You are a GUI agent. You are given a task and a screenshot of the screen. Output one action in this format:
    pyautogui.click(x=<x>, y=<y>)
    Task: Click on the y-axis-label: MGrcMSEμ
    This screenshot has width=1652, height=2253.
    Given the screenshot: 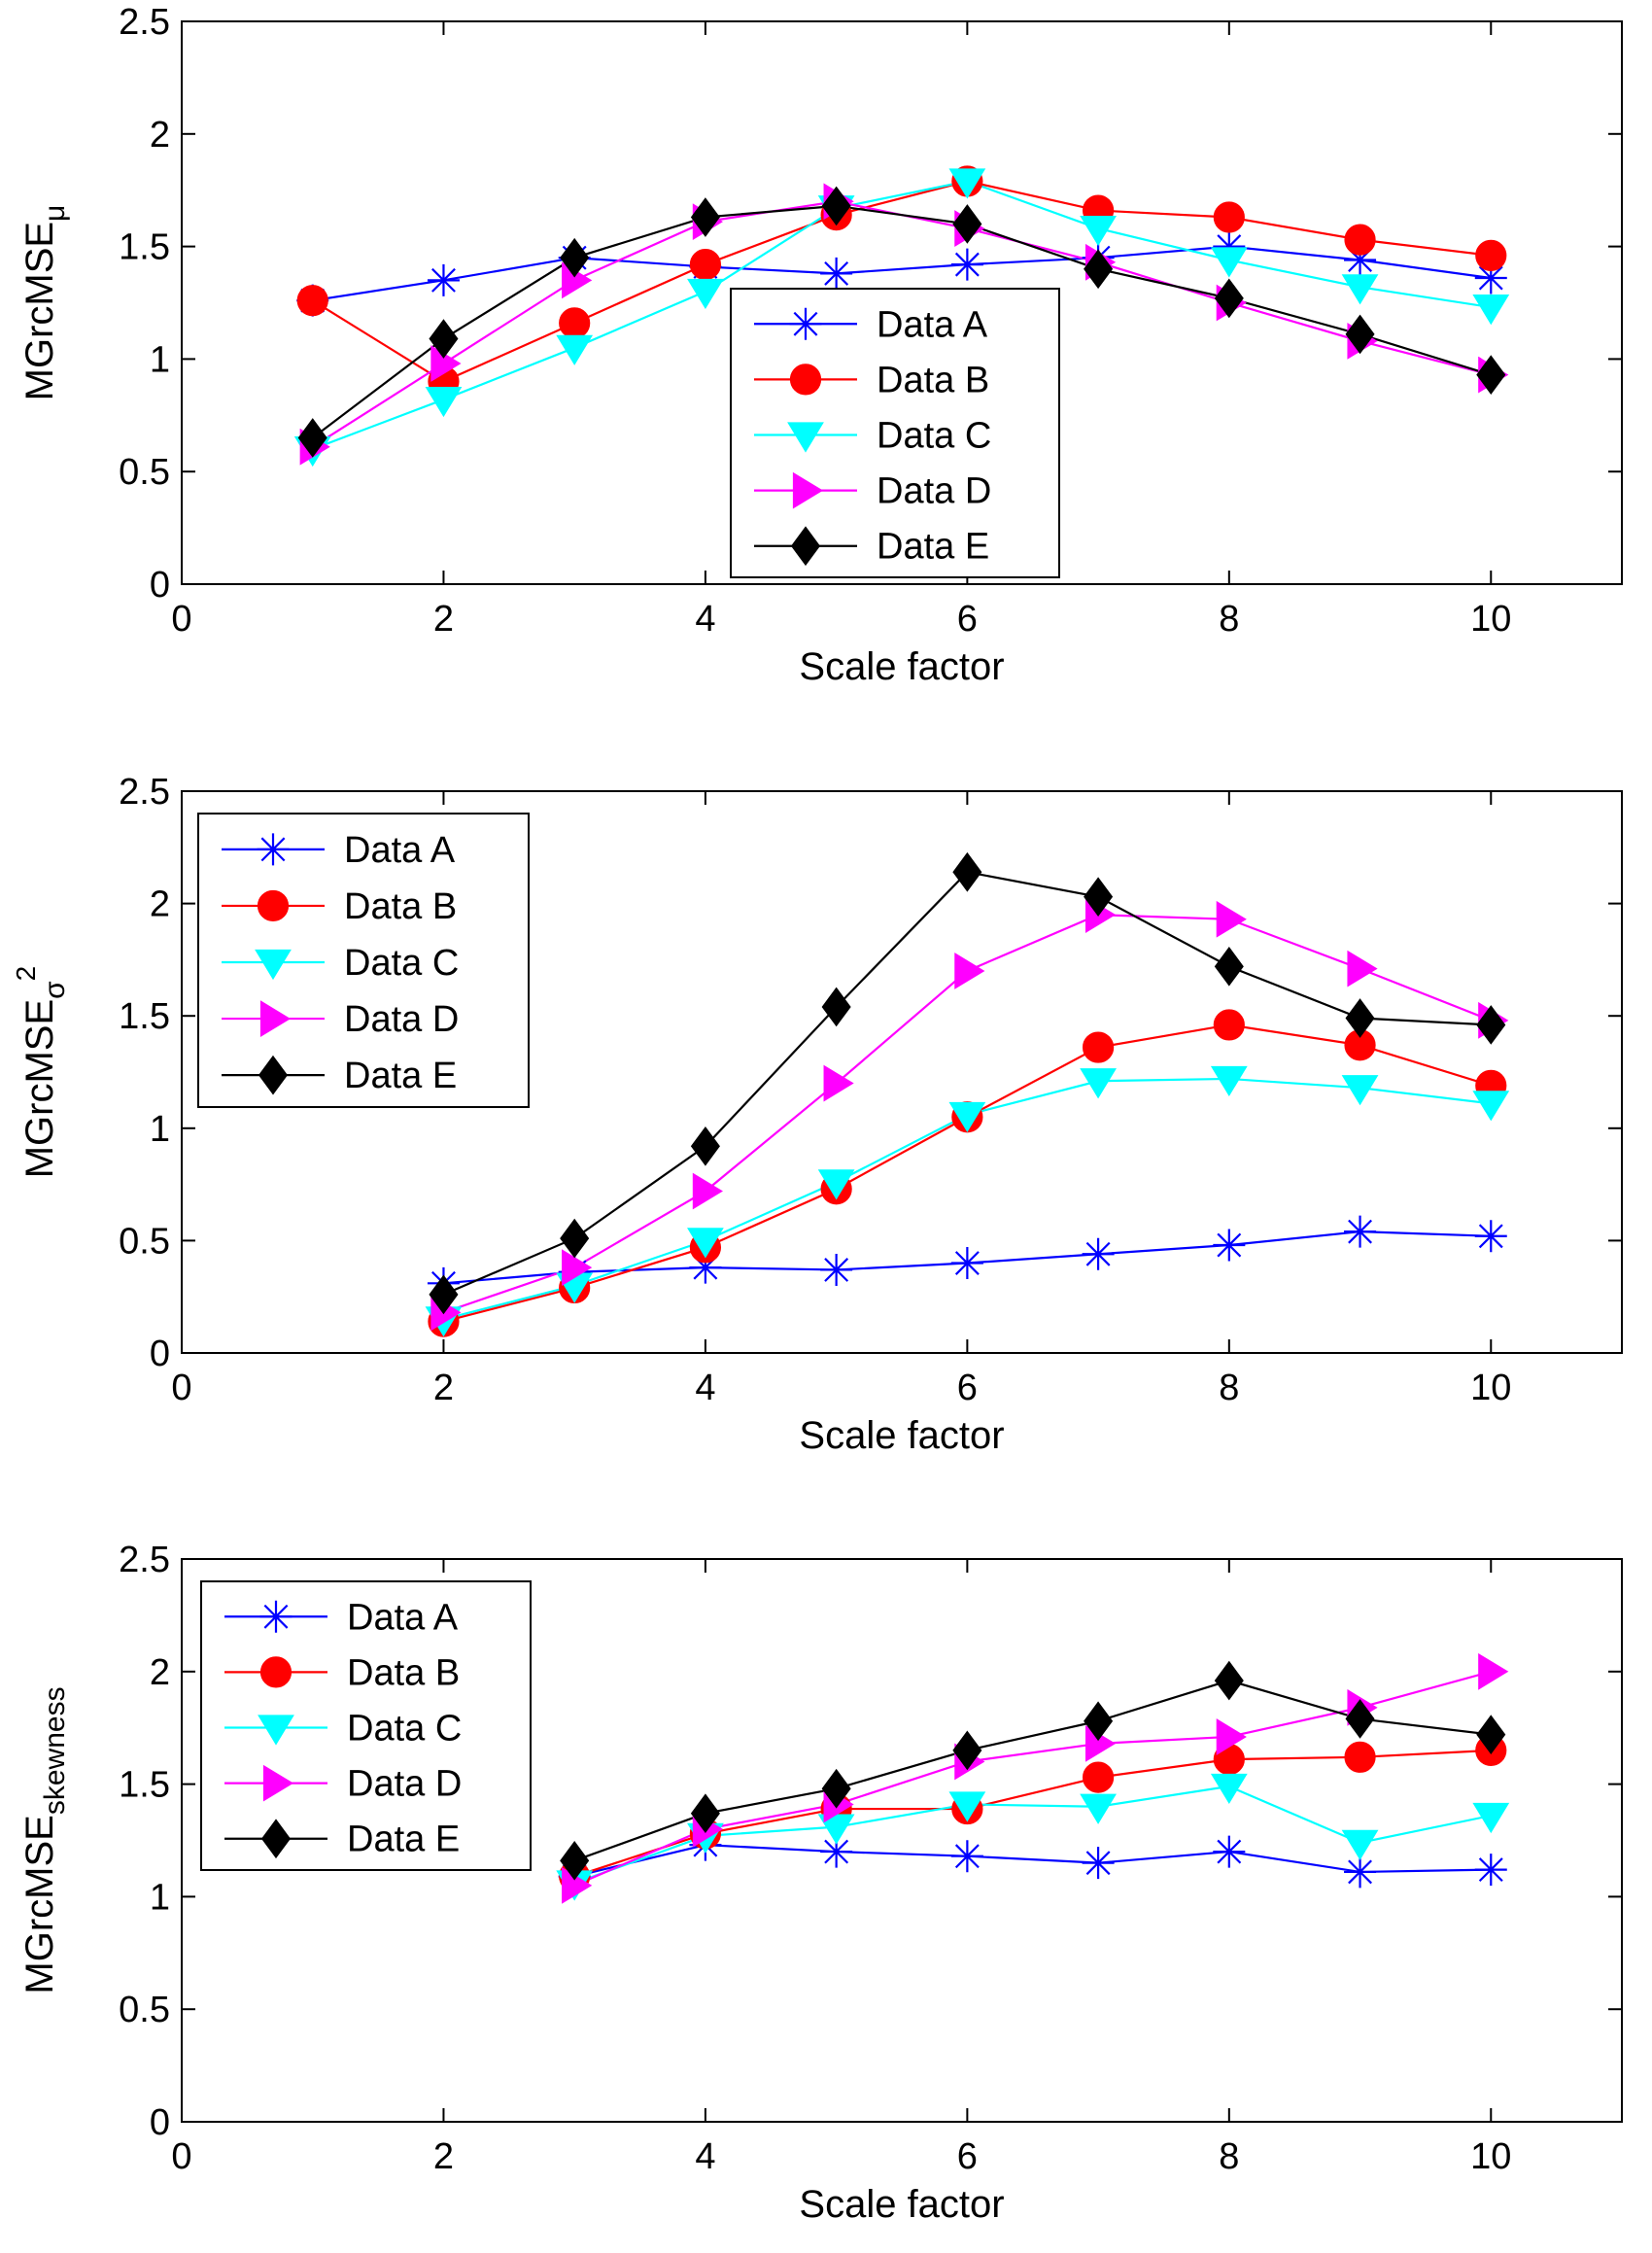 What is the action you would take?
    pyautogui.click(x=45, y=303)
    